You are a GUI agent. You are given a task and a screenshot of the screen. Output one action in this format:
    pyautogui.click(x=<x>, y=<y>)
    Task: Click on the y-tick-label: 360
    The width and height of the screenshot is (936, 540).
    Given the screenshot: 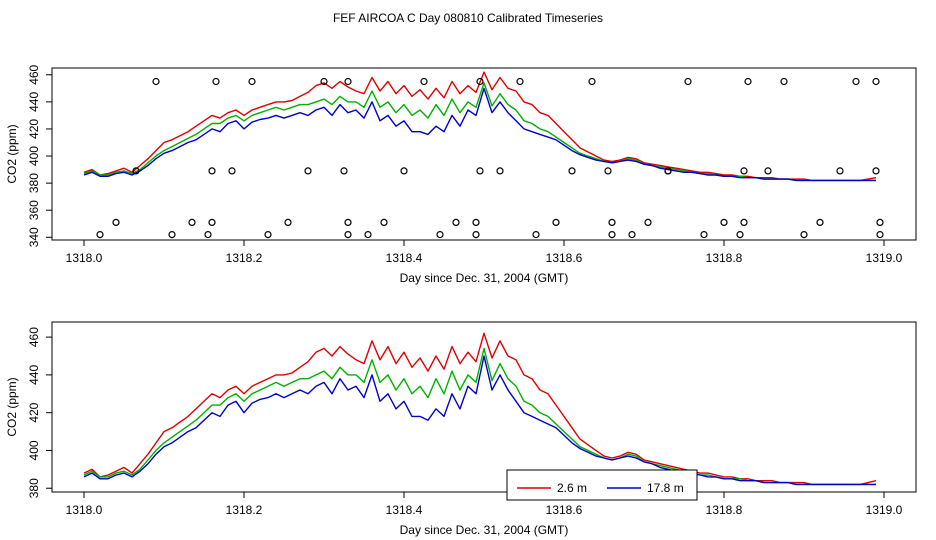 What is the action you would take?
    pyautogui.click(x=34, y=210)
    